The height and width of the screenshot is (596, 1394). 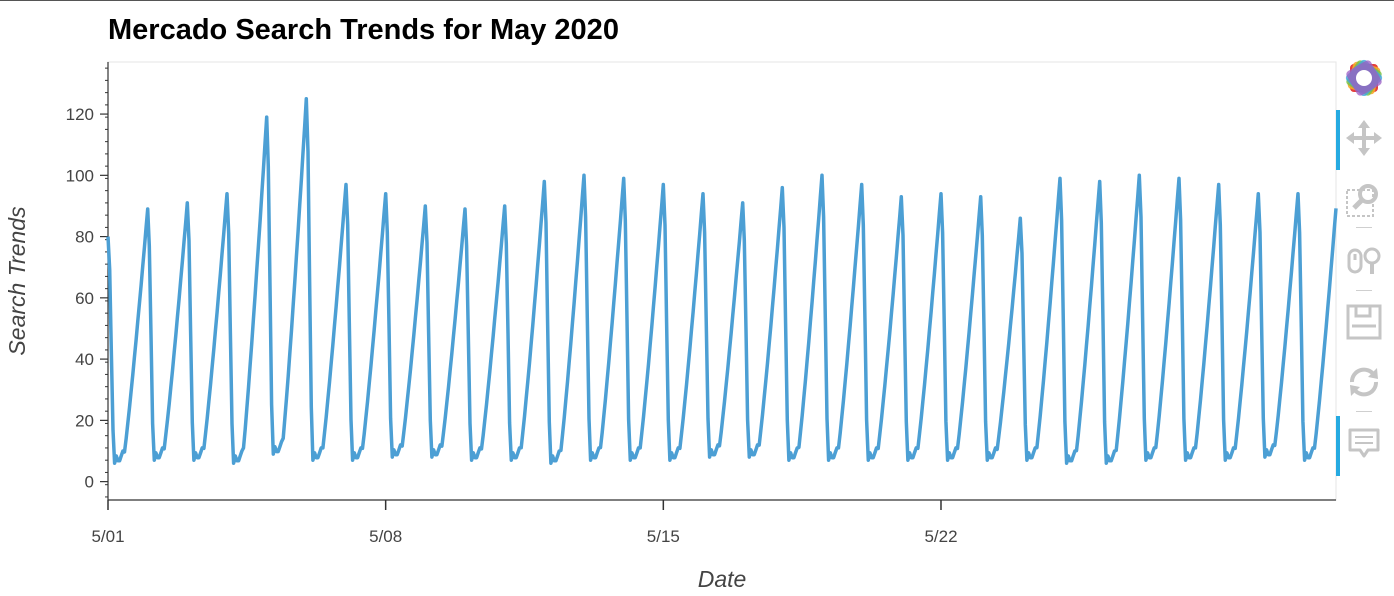 What do you see at coordinates (363, 30) in the screenshot?
I see `chart-title: Mercado Search Trends for May 2020` at bounding box center [363, 30].